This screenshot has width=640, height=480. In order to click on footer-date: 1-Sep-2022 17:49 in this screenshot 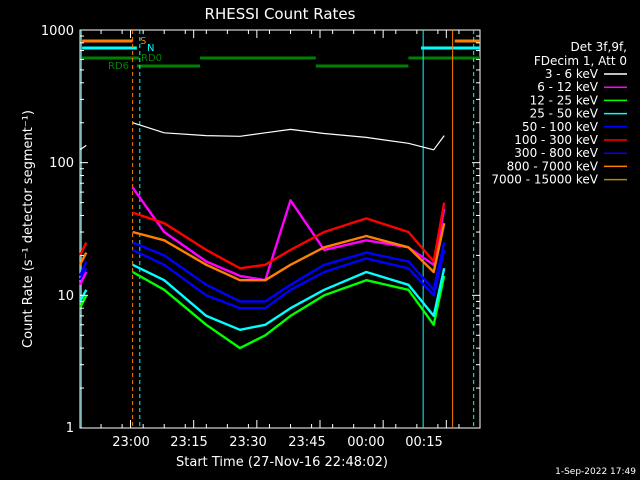, I will do `click(595, 472)`.